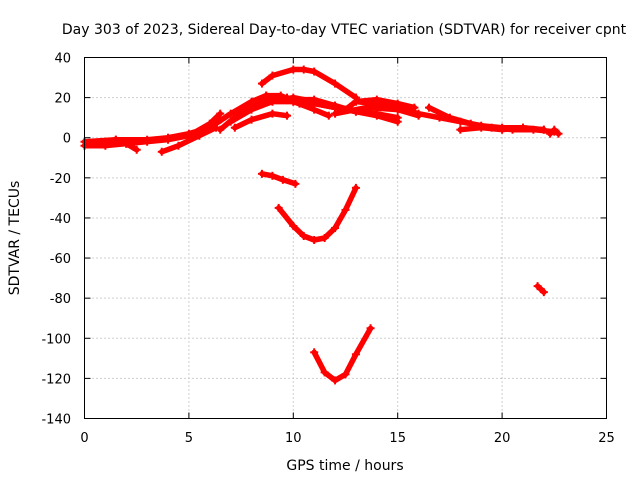 Image resolution: width=640 pixels, height=480 pixels. Describe the element at coordinates (56, 379) in the screenshot. I see `y-tick-label: -120` at that location.